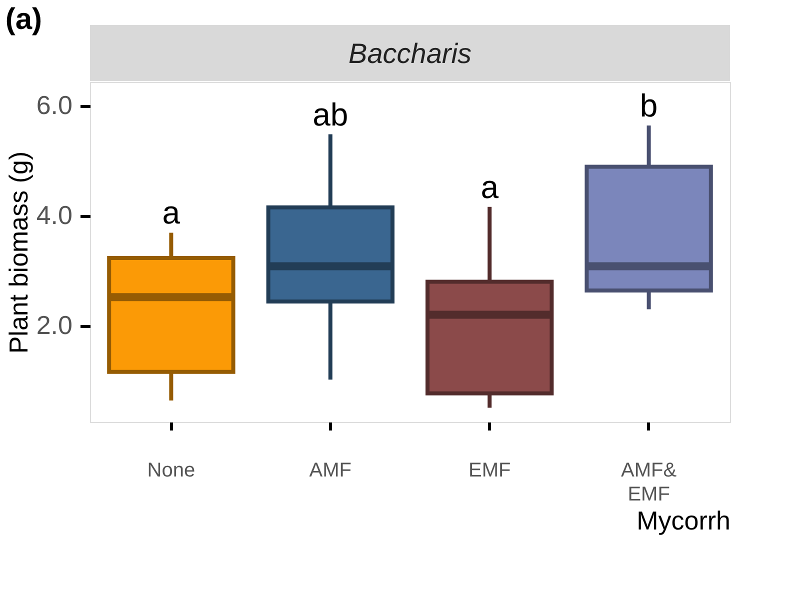 The width and height of the screenshot is (809, 603). I want to click on y-tick-label: 4.0, so click(54, 215).